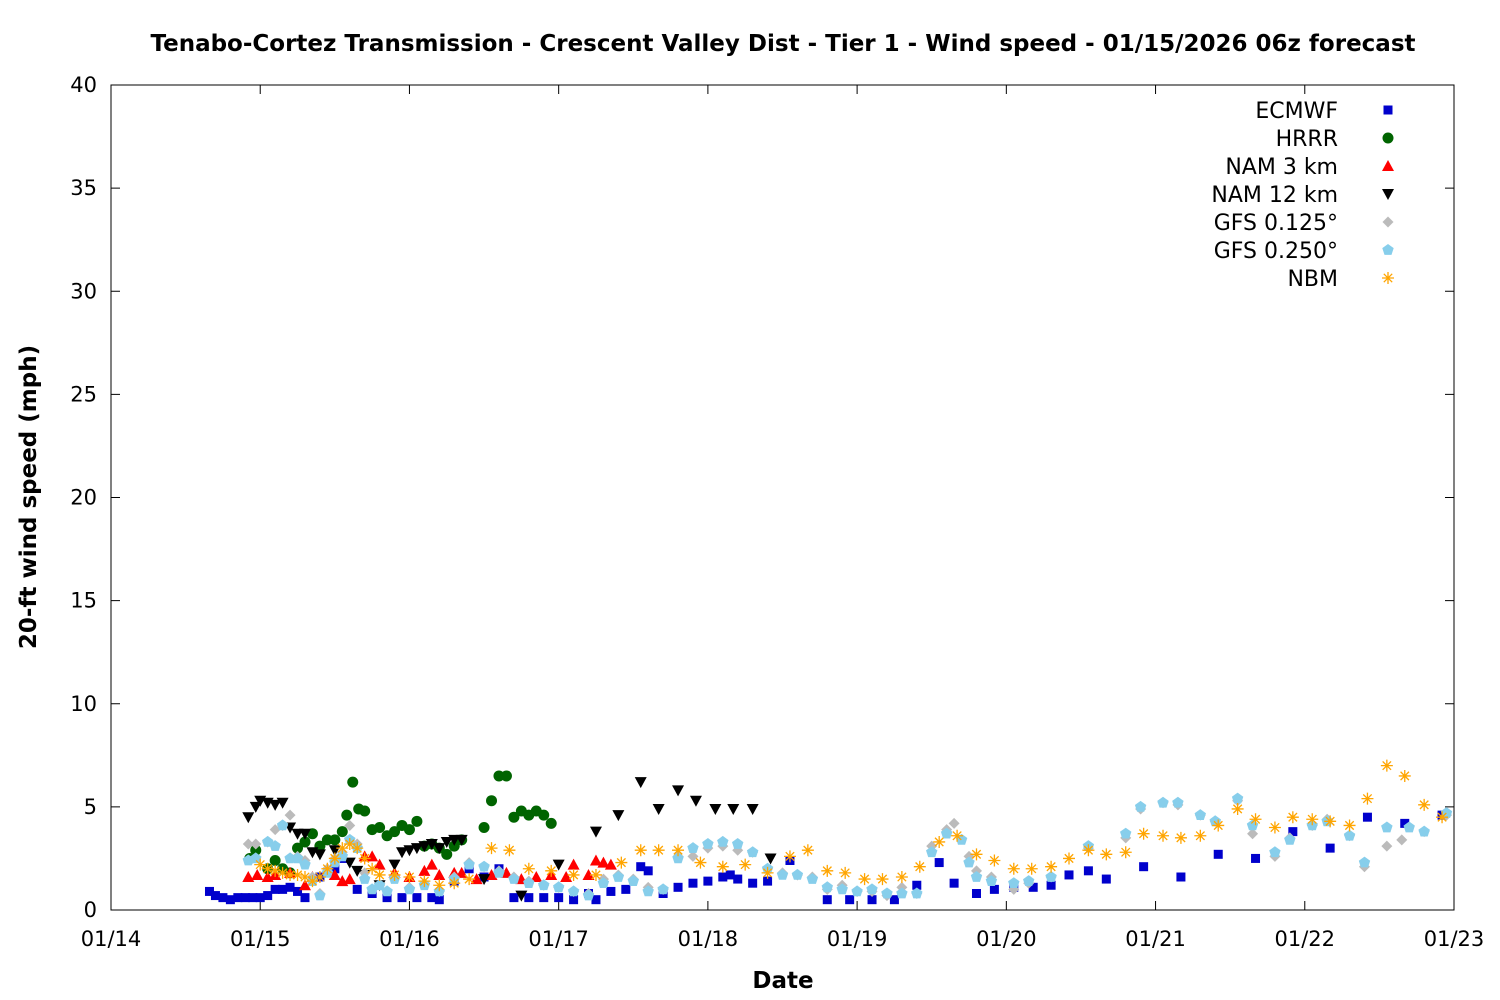 Image resolution: width=1500 pixels, height=1000 pixels. What do you see at coordinates (1276, 251) in the screenshot?
I see `legend-label-gfs-0-250: GFS 0.250°` at bounding box center [1276, 251].